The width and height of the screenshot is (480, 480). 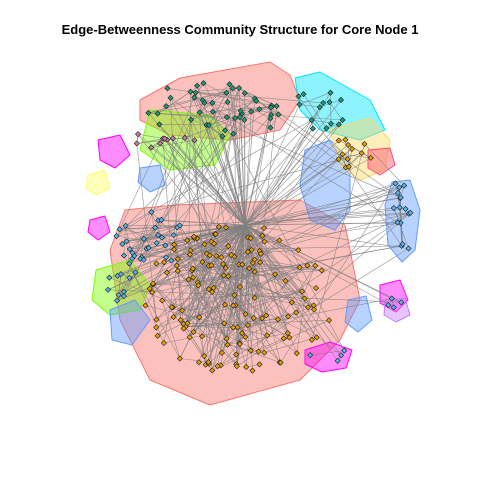 I want to click on hull-purple-right, so click(x=397, y=310).